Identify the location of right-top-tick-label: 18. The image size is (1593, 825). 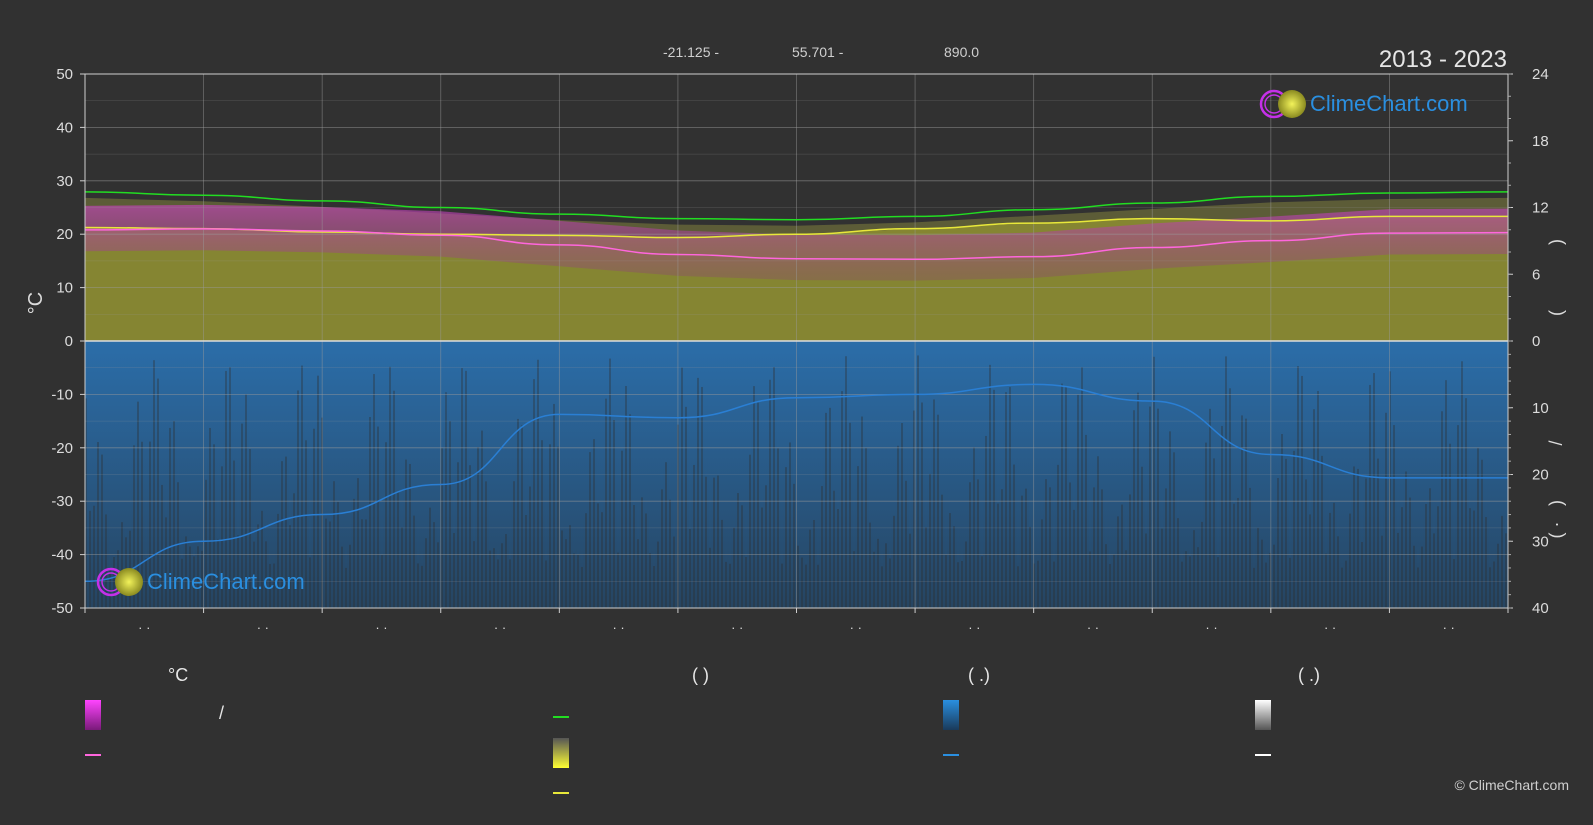
(1540, 141).